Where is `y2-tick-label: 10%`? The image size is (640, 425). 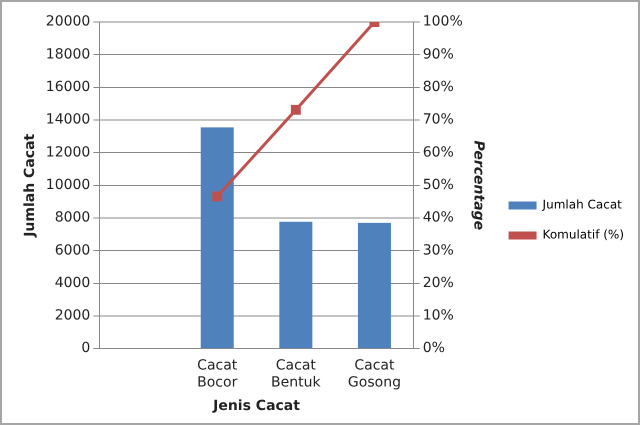
y2-tick-label: 10% is located at coordinates (438, 316).